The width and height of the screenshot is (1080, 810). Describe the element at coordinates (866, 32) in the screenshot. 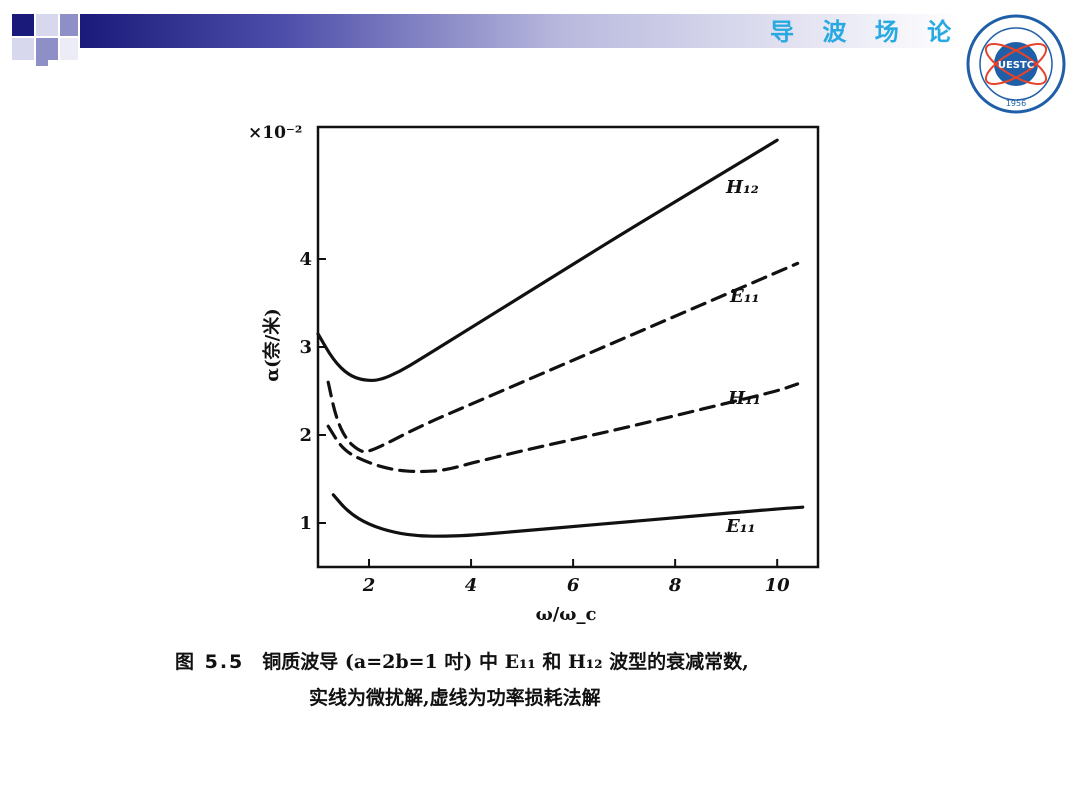

I see `course-title: 导 波 场 论` at that location.